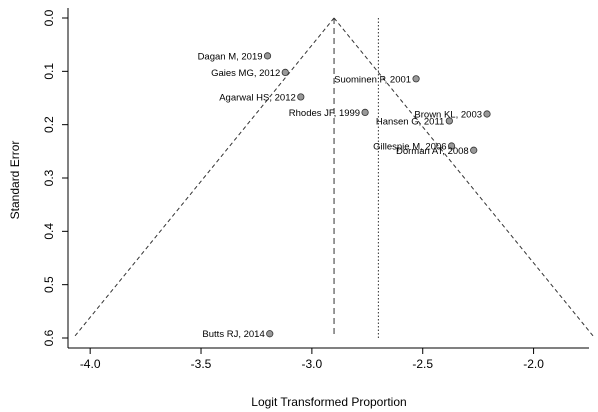 The height and width of the screenshot is (412, 598). I want to click on x-tick-label: -2.0, so click(533, 364).